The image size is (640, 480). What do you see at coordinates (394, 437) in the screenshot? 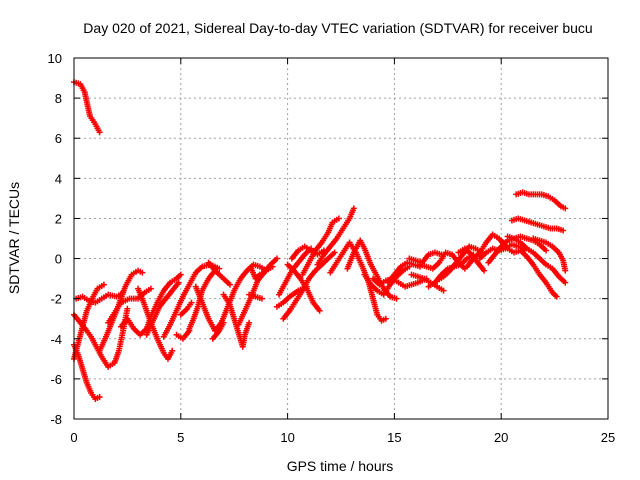
I see `x-tick-label: 15` at bounding box center [394, 437].